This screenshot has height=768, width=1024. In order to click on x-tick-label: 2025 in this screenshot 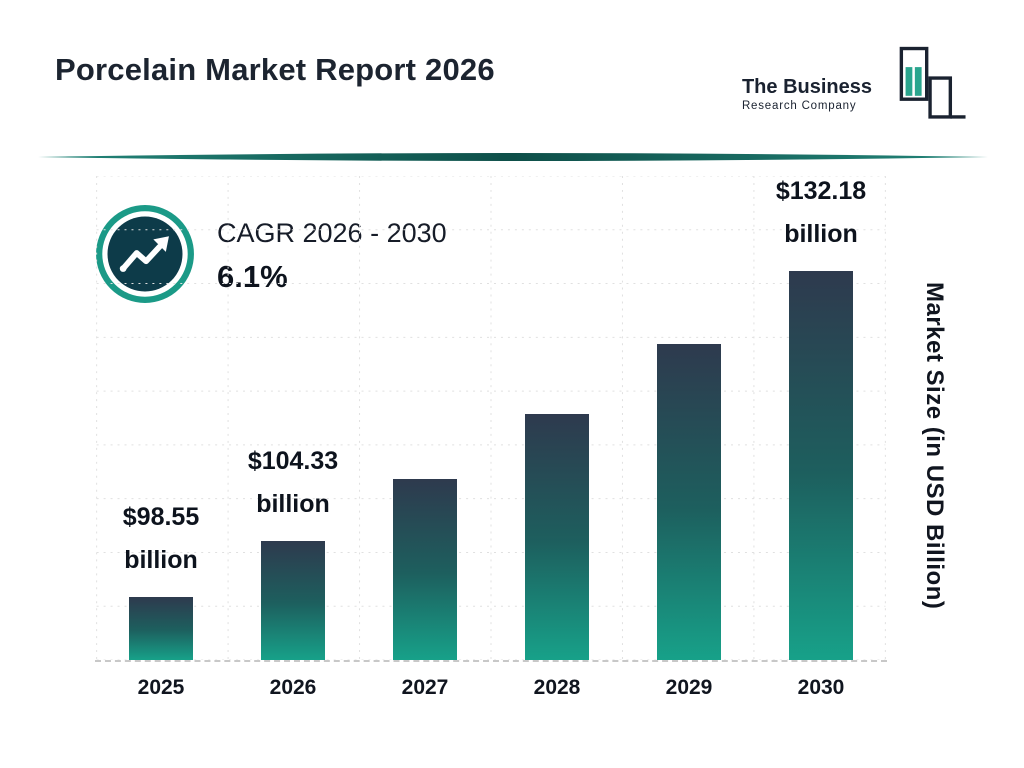, I will do `click(161, 687)`.